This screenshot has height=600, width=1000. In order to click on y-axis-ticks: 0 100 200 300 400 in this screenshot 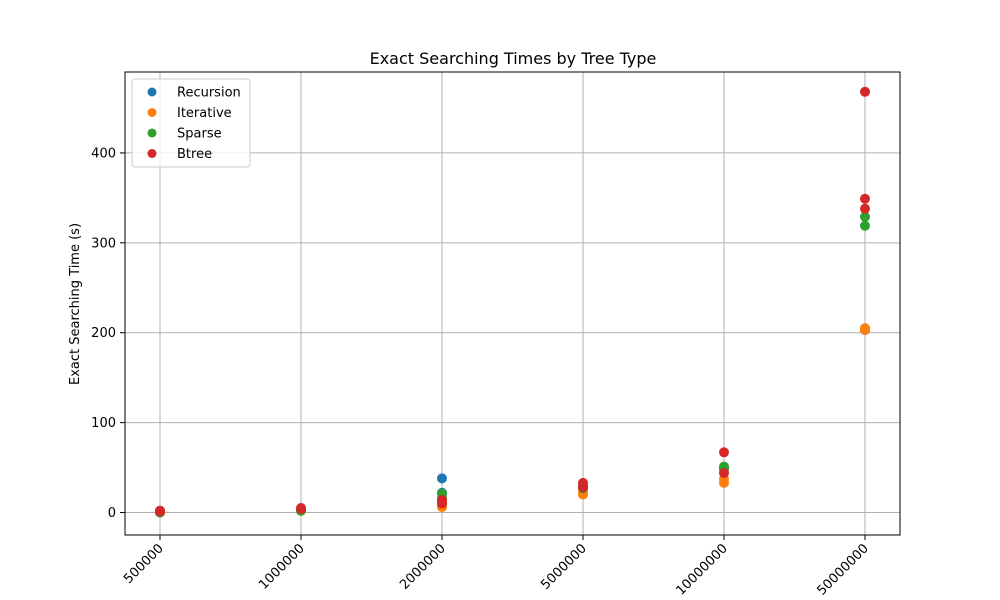, I will do `click(108, 333)`.